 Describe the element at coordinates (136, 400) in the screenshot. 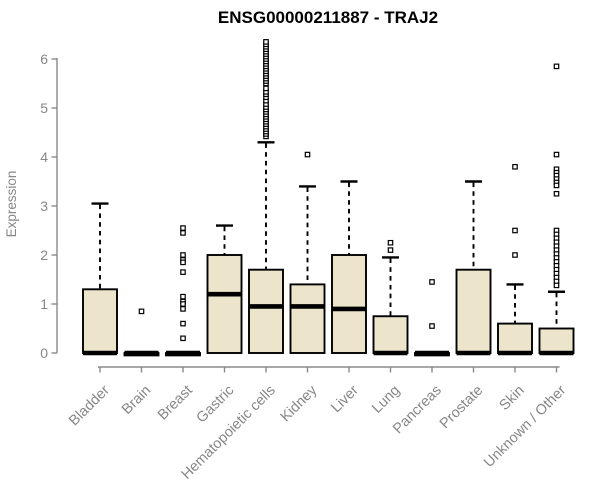

I see `x-category-label: Brain` at that location.